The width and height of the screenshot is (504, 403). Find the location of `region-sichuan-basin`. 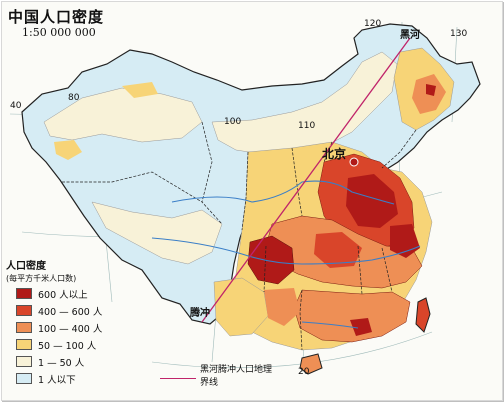

region-sichuan-basin is located at coordinates (271, 260).